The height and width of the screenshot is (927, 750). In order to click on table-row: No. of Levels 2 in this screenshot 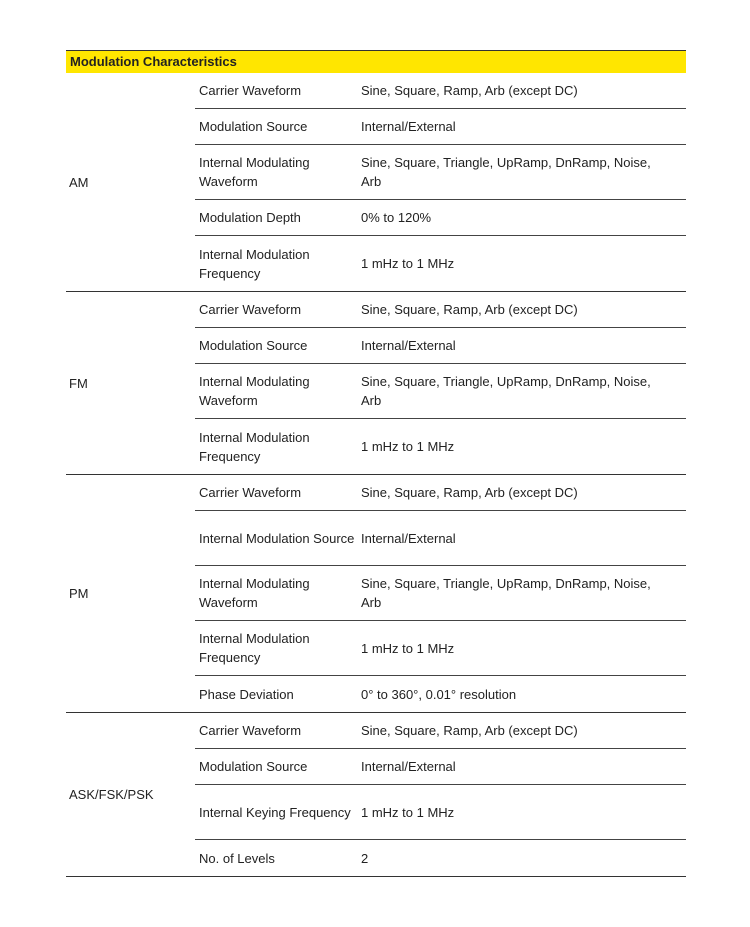, I will do `click(440, 858)`.